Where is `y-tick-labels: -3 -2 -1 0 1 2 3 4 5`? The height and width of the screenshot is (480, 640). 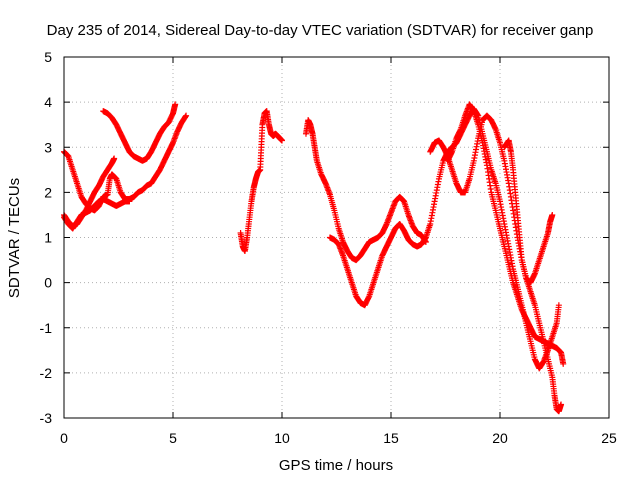
y-tick-labels: -3 -2 -1 0 1 2 3 4 5 is located at coordinates (46, 237).